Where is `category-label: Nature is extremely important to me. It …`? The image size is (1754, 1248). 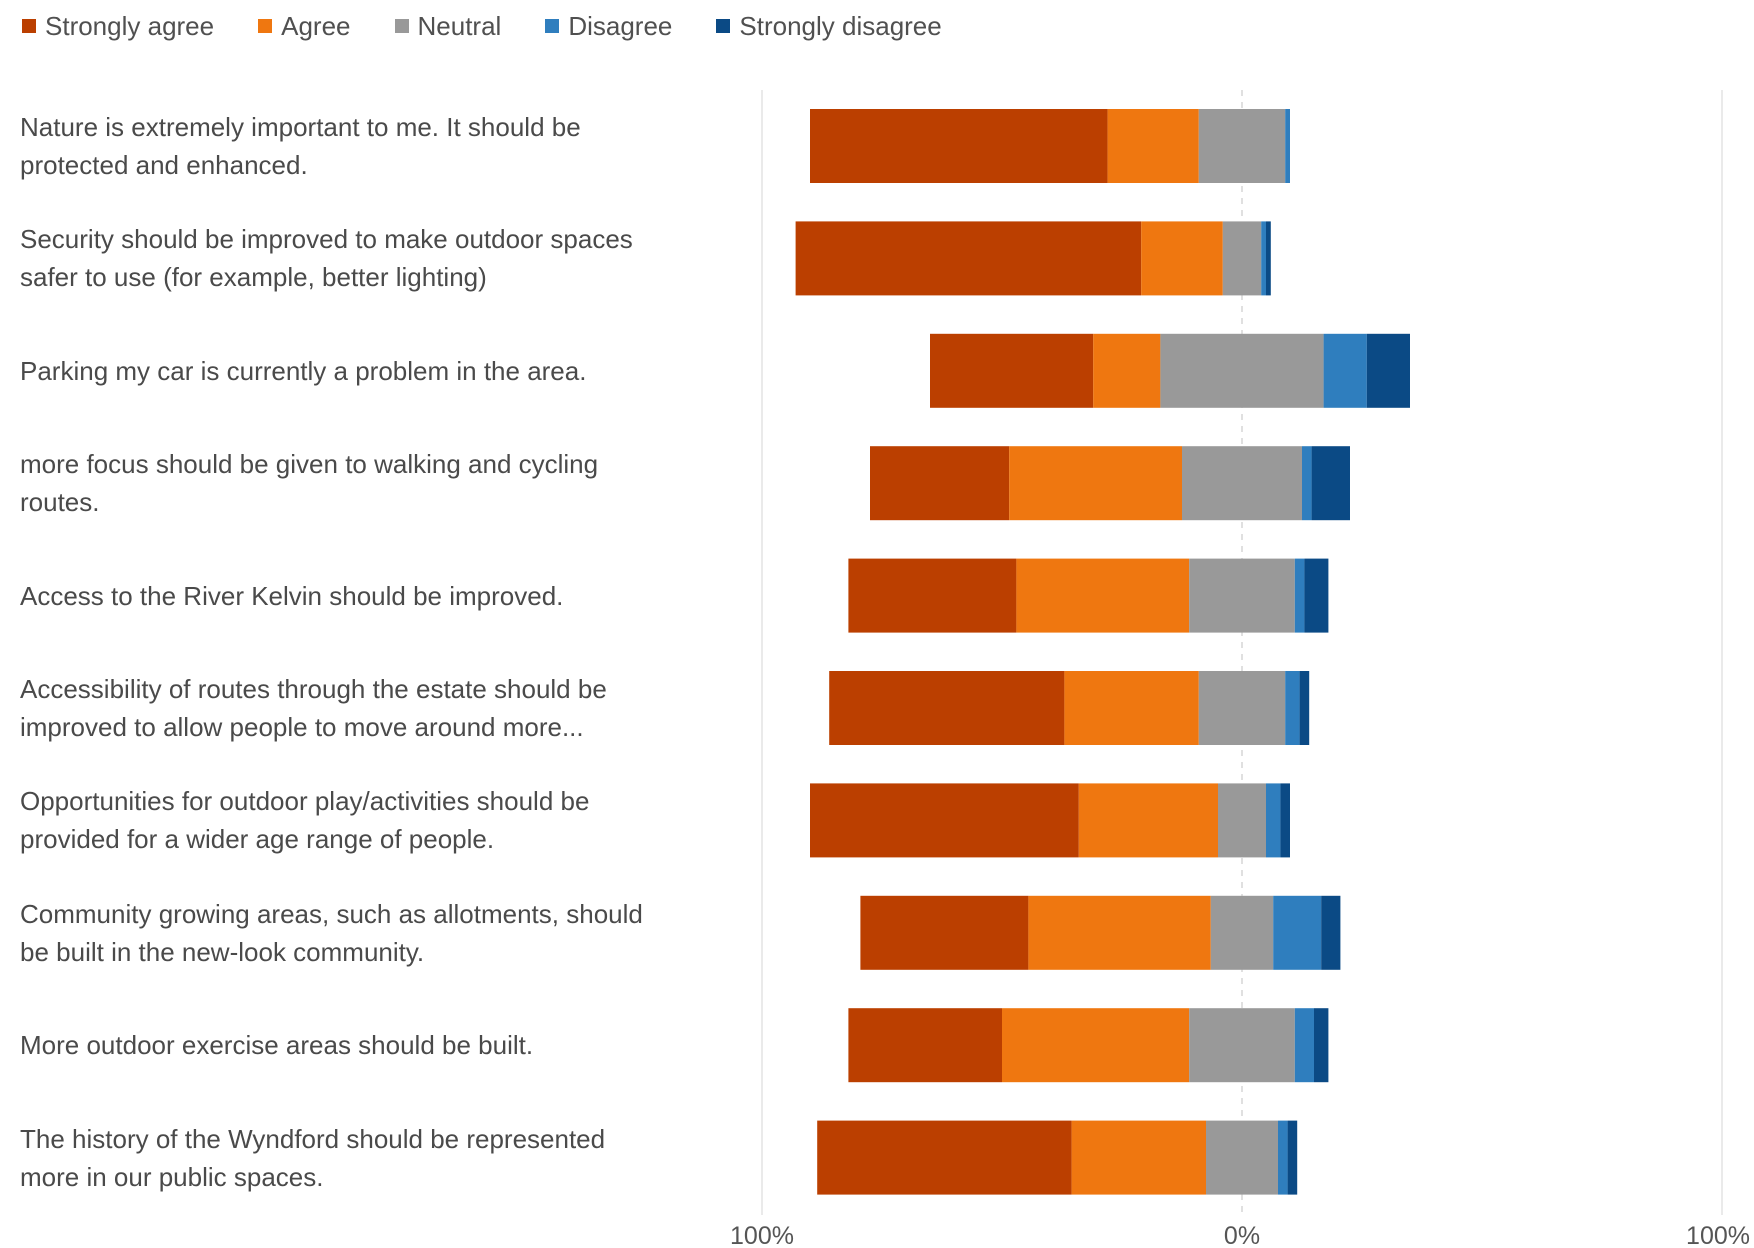 category-label: Nature is extremely important to me. It … is located at coordinates (380, 146).